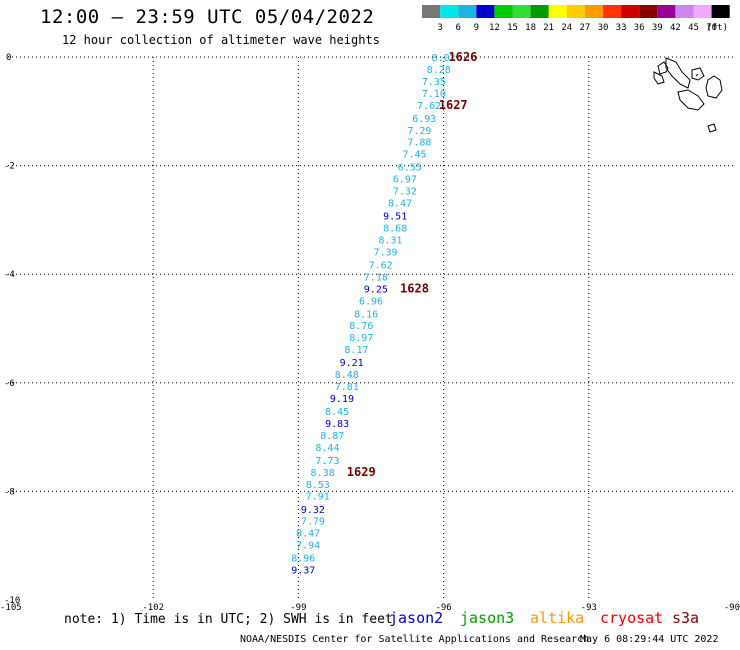  What do you see at coordinates (621, 28) in the screenshot?
I see `colorbar-label: 33` at bounding box center [621, 28].